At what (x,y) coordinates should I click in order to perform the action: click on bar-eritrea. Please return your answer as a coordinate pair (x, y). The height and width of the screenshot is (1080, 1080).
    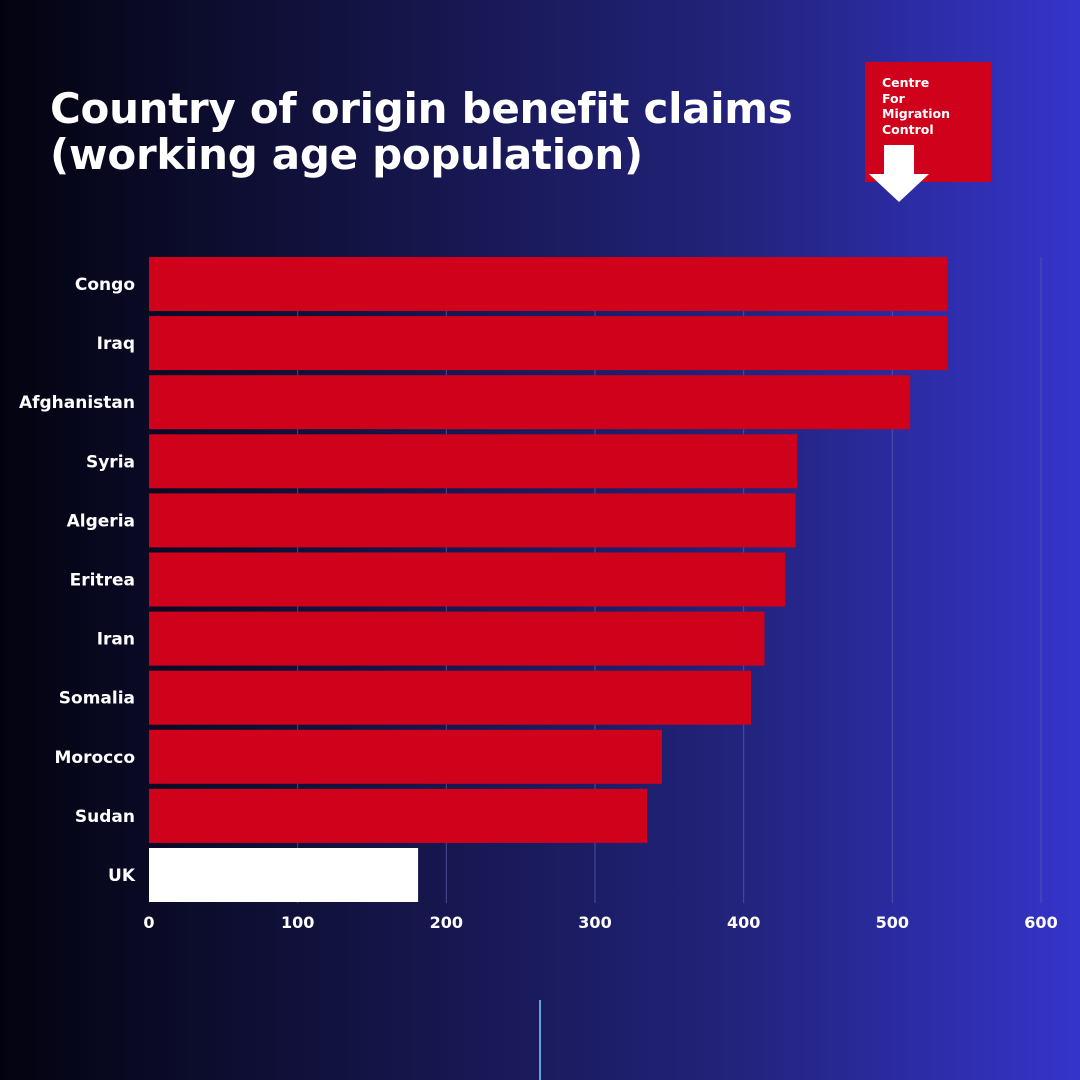
    Looking at the image, I should click on (467, 579).